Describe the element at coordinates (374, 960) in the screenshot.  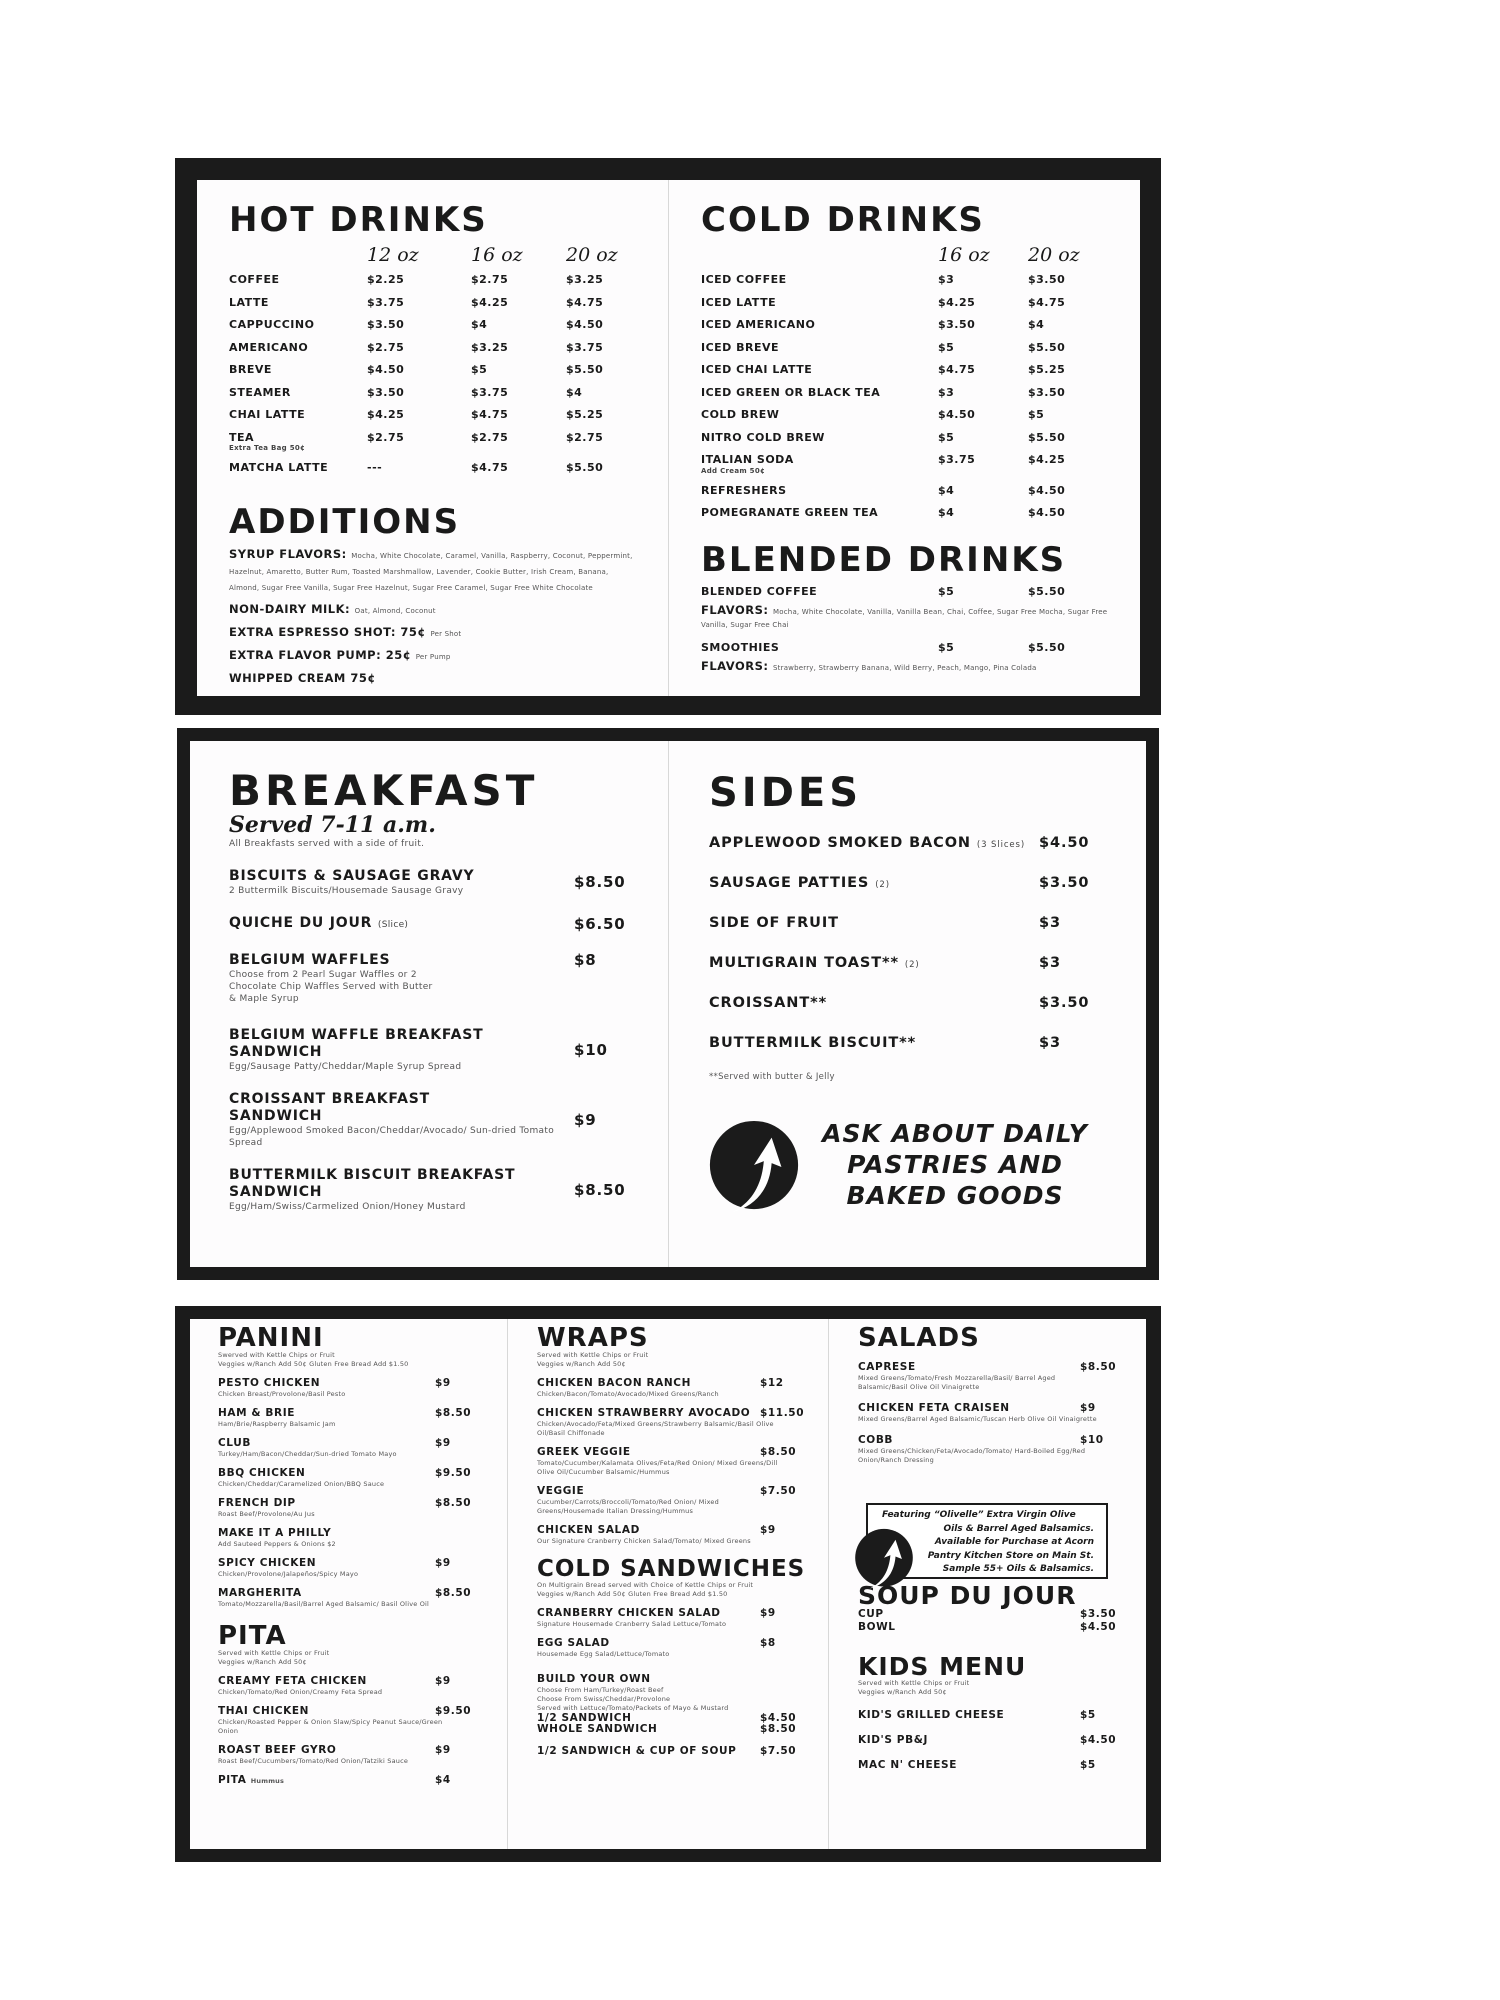
I see `breakfast-item-name: BELGIUM WAFFLES` at that location.